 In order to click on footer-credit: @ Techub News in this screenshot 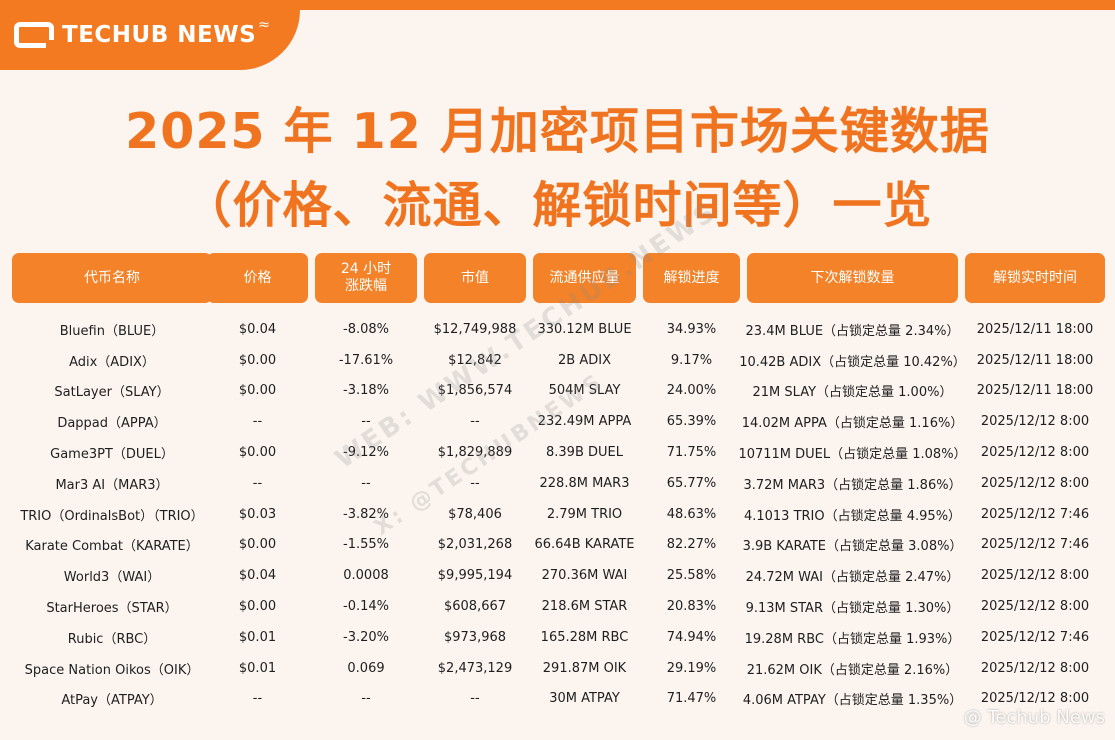, I will do `click(1034, 717)`.